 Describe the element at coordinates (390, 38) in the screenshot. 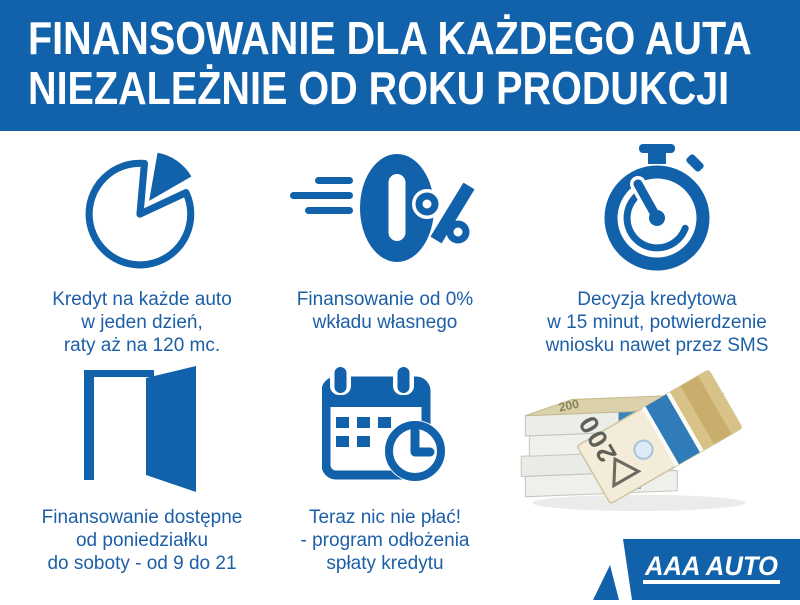

I see `header-line-1: FINANSOWANIE DLA KAŻDEGO AUTA` at that location.